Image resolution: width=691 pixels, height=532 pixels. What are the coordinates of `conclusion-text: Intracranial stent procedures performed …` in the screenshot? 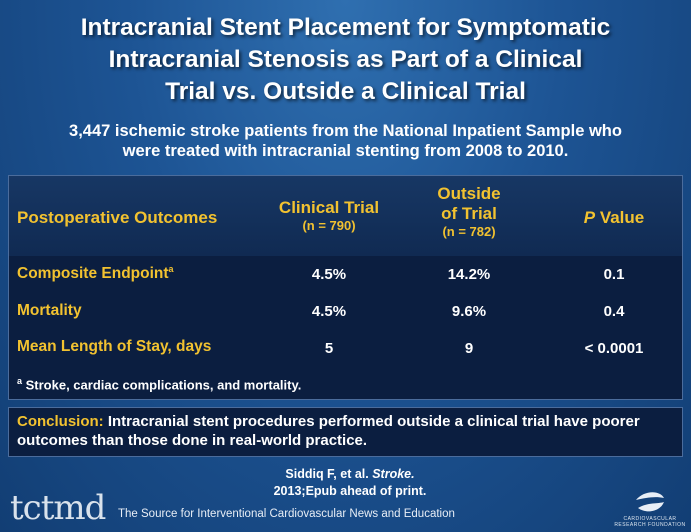 It's located at (328, 431).